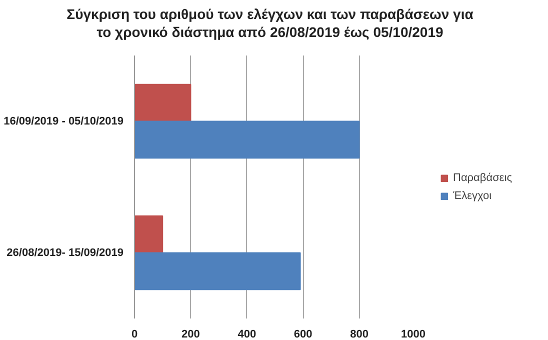 This screenshot has width=548, height=340. Describe the element at coordinates (191, 334) in the screenshot. I see `x-tick-label: 200` at that location.